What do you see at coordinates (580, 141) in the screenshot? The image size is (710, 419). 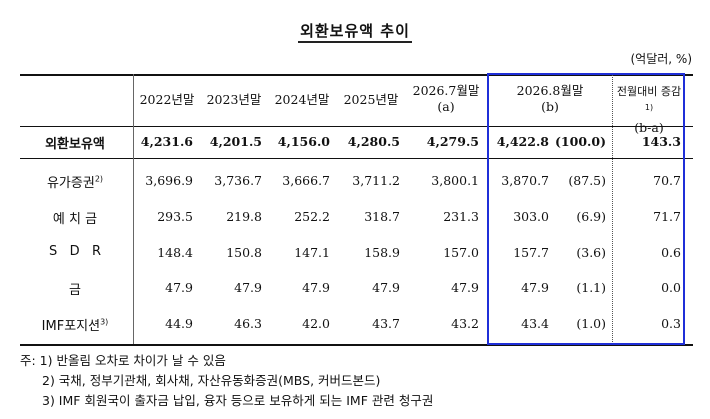 I see `table-cell: (100.0)` at bounding box center [580, 141].